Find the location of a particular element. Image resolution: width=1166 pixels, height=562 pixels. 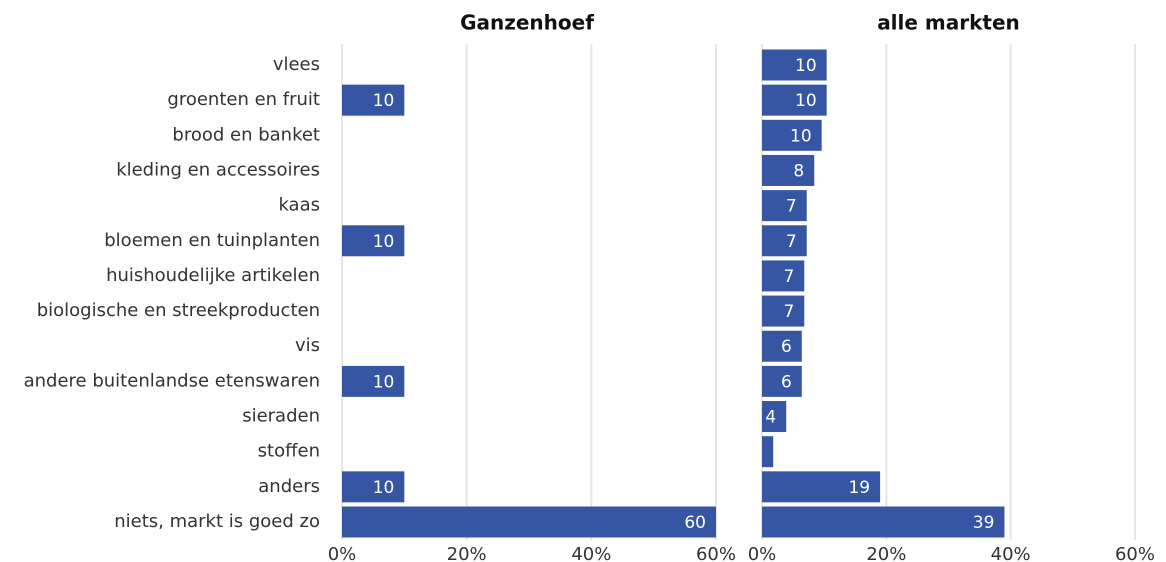

category-label: vis is located at coordinates (307, 345).